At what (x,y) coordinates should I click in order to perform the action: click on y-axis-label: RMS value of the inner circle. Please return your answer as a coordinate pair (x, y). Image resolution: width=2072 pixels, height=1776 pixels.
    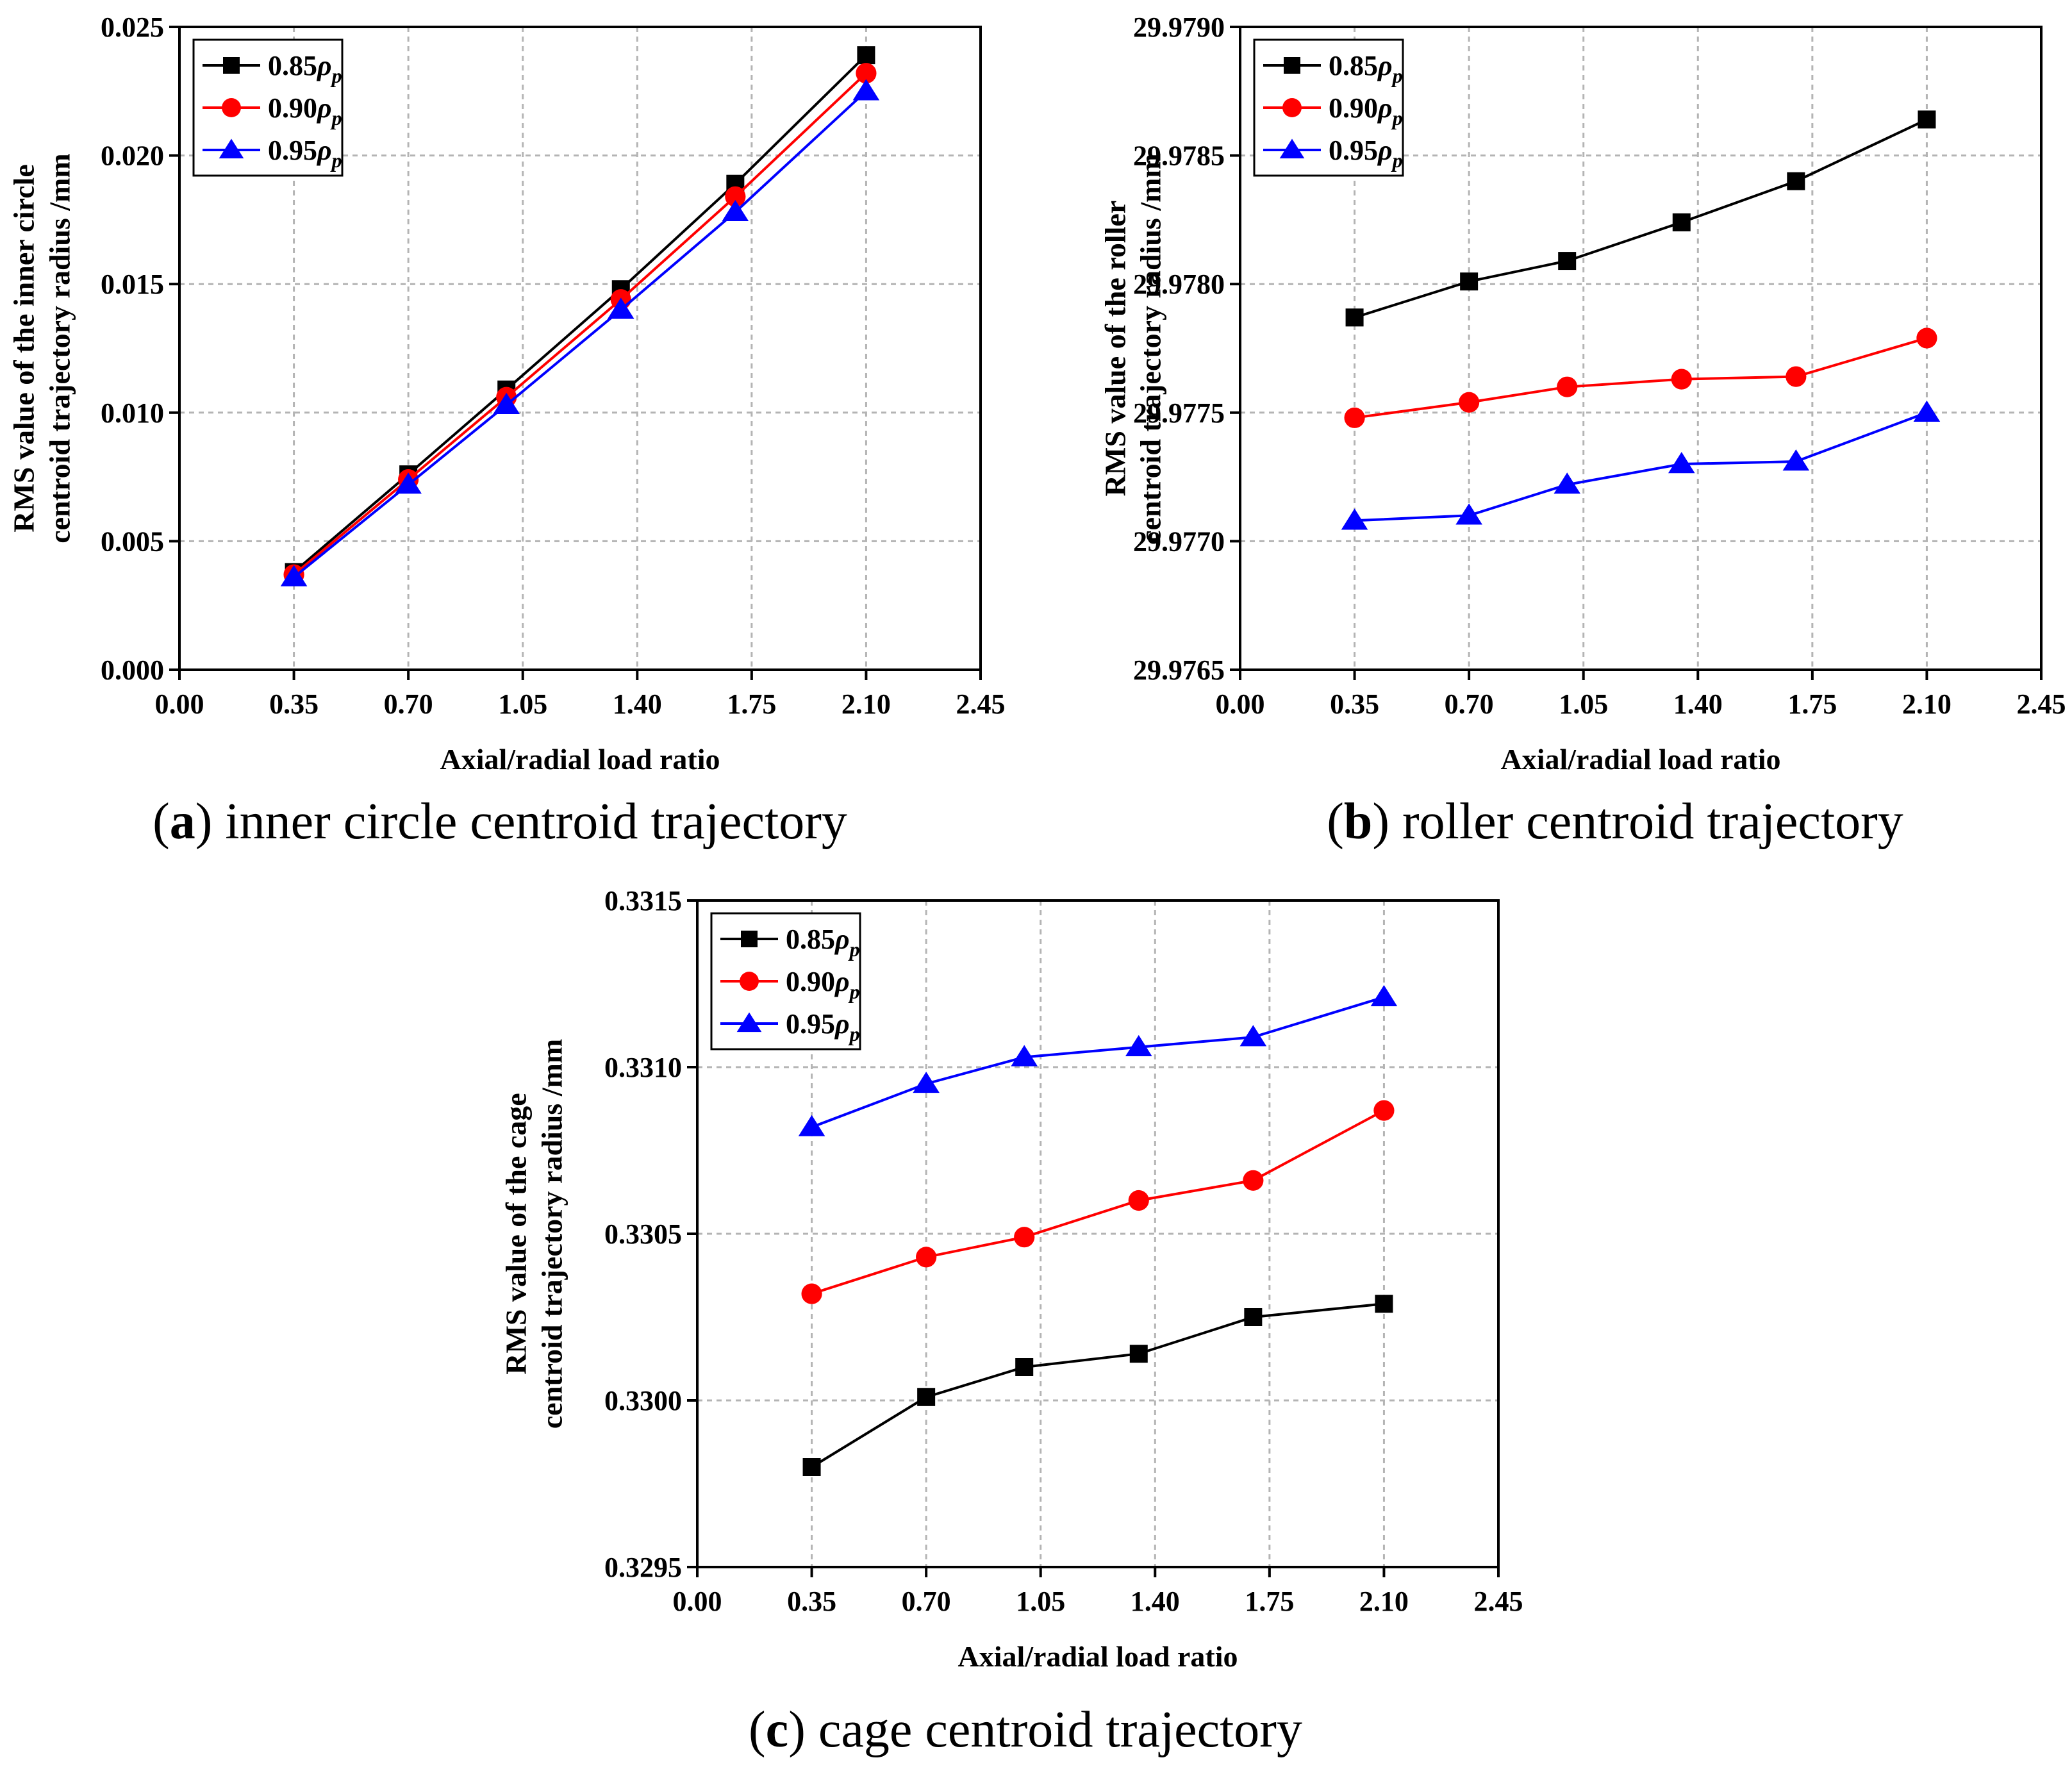
    Looking at the image, I should click on (24, 348).